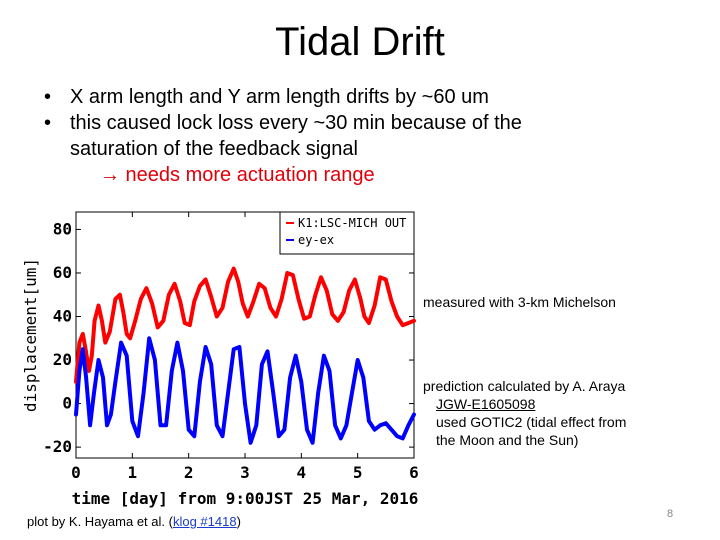 The height and width of the screenshot is (540, 720). I want to click on prediction-line: prediction calculated by A. Araya, so click(524, 386).